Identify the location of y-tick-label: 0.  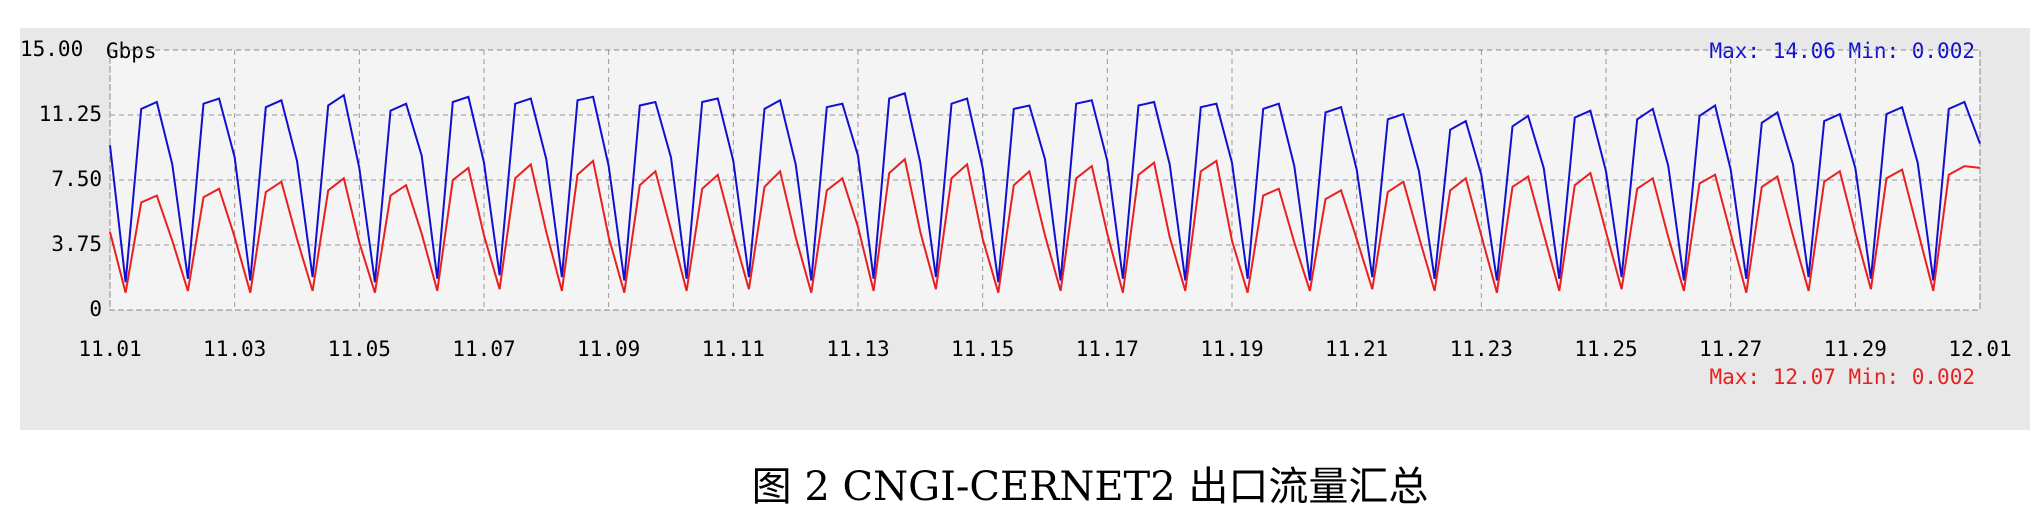
(95, 309).